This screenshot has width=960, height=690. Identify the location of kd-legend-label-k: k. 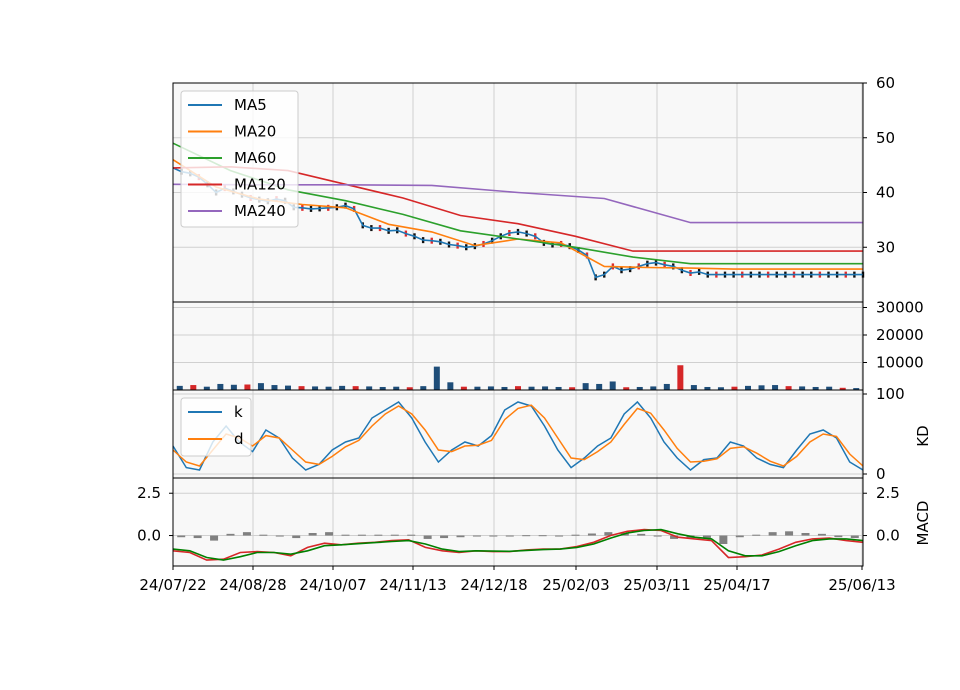
(238, 412).